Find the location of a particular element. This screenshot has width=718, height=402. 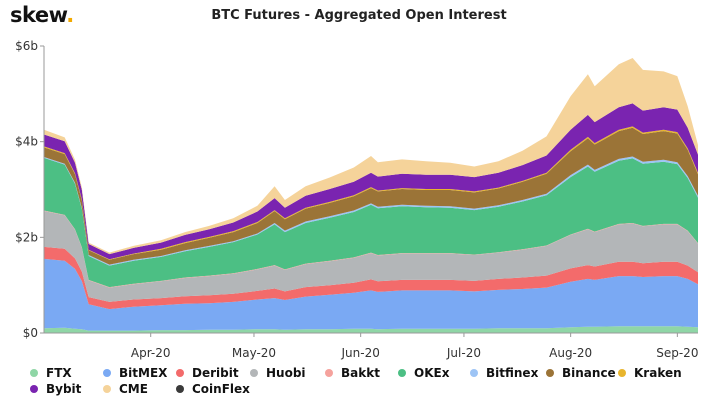

legend-label: Bakkt is located at coordinates (360, 373).